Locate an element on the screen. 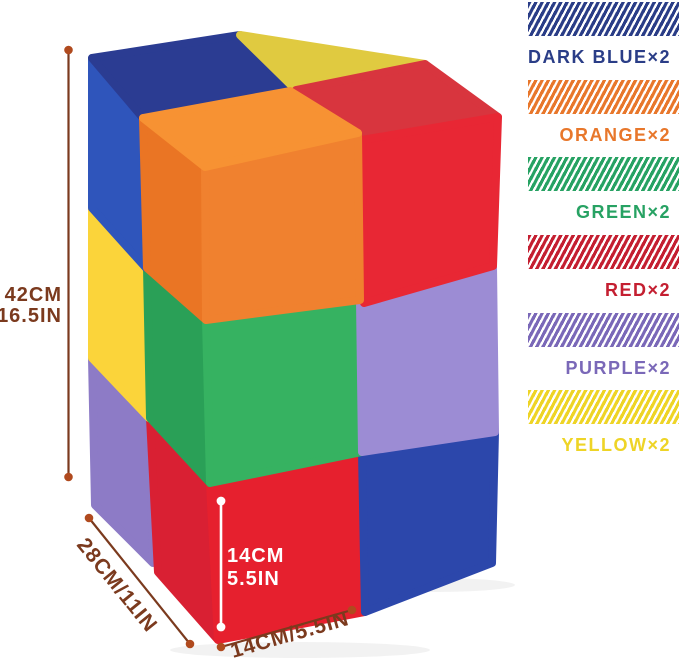  height-dimension-label-in: 16.5IN is located at coordinates (31, 316).